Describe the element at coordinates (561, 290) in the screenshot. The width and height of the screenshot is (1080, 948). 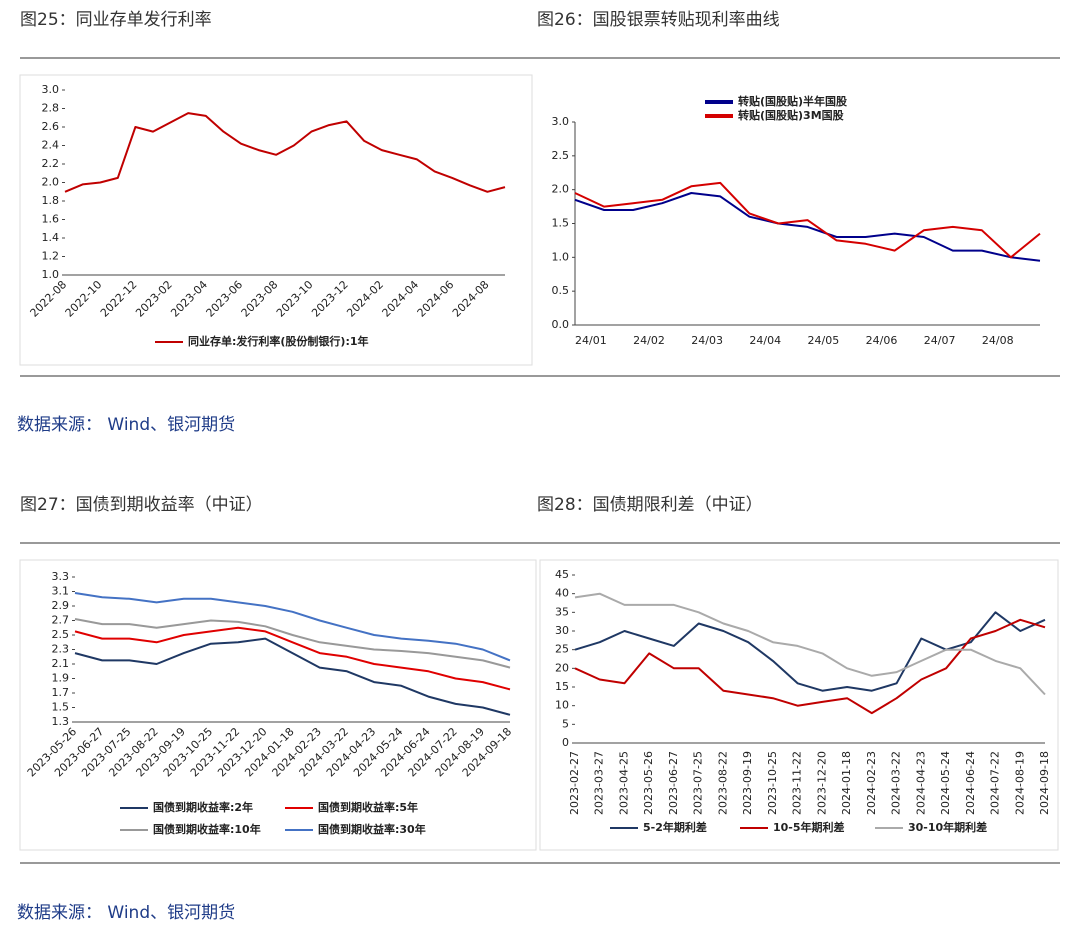
I see `y-tick-label: 0.5` at that location.